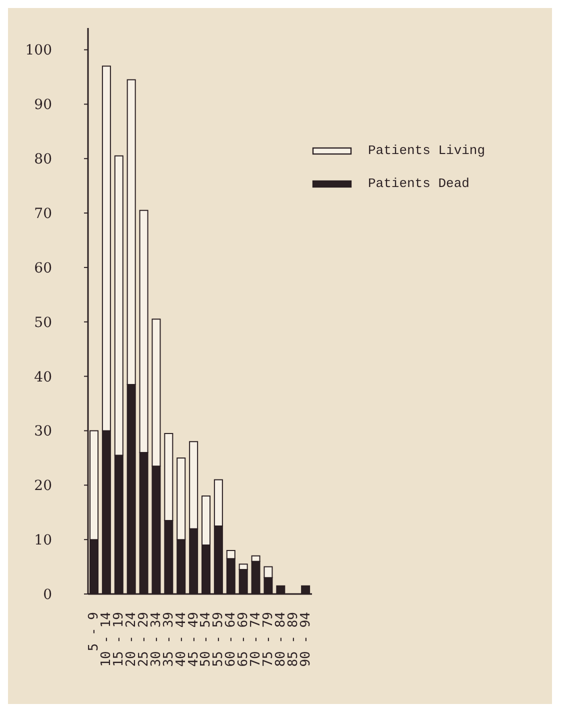 The height and width of the screenshot is (714, 562). Describe the element at coordinates (206, 639) in the screenshot. I see `x-tick-label: 50 - 54` at that location.